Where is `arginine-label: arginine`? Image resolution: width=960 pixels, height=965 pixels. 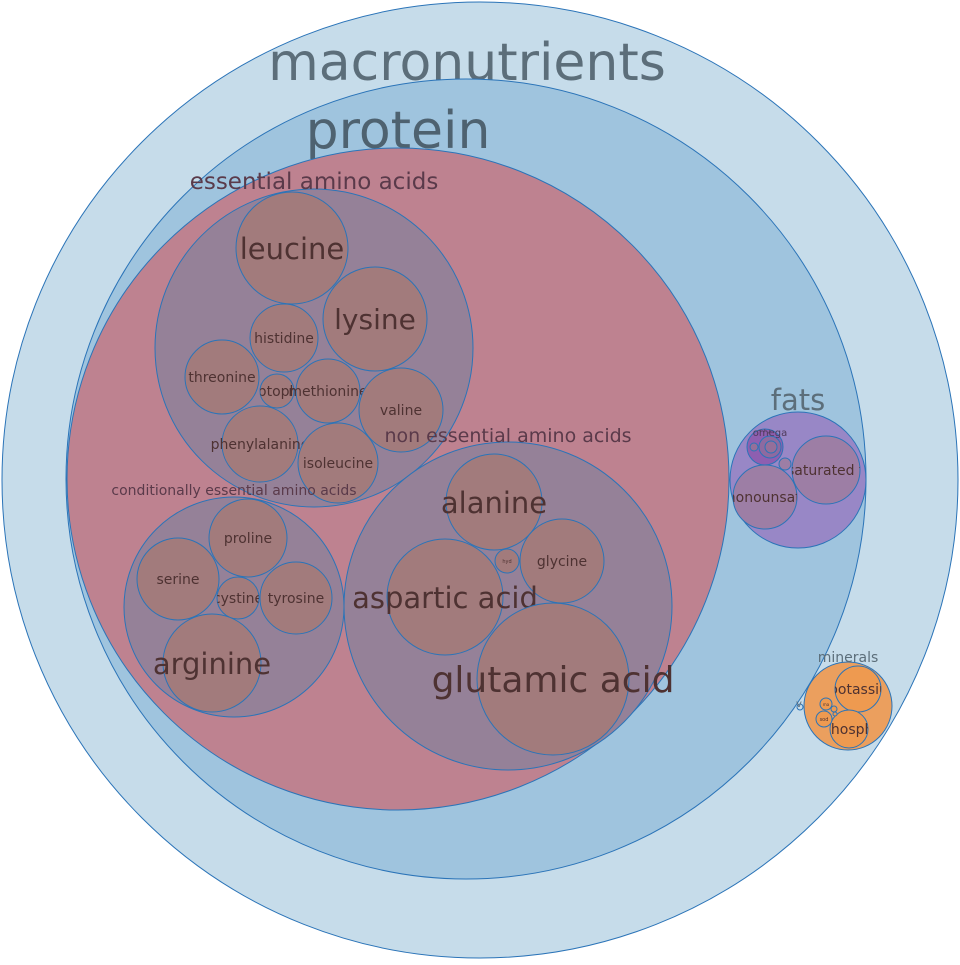
arginine-label: arginine is located at coordinates (212, 664).